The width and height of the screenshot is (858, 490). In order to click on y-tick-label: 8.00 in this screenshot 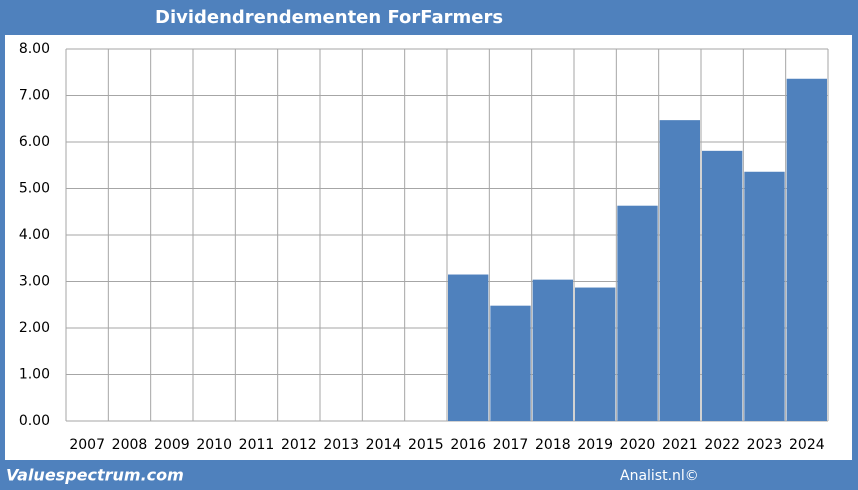, I will do `click(34, 49)`.